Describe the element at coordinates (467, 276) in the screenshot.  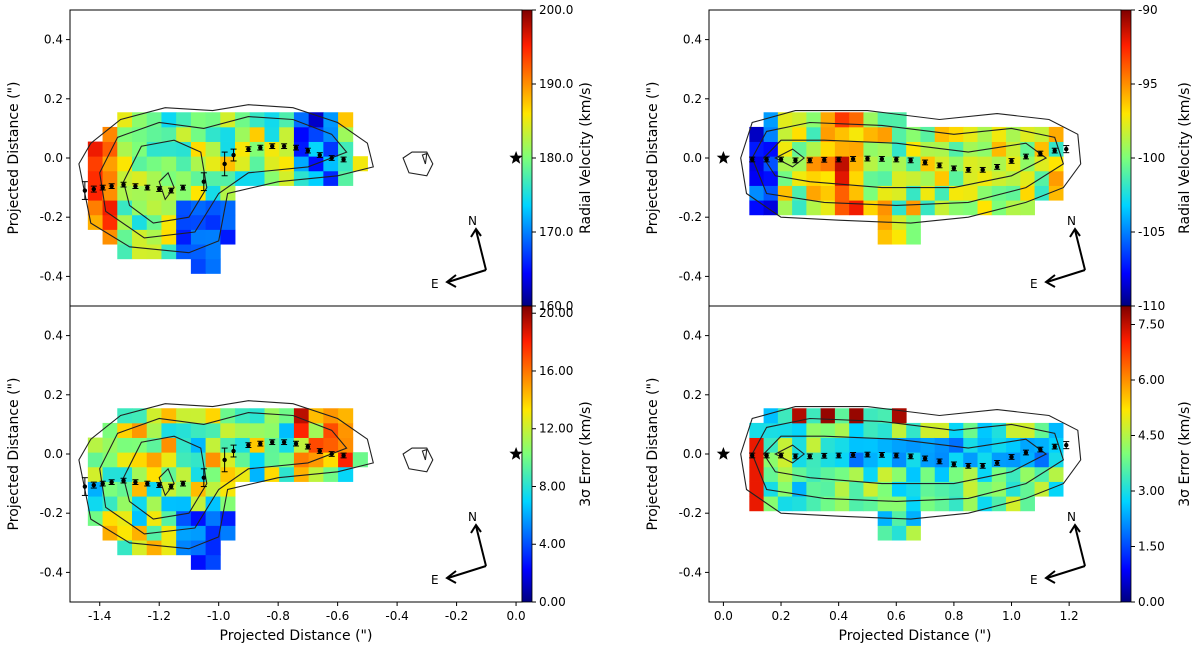
I see `compass-east-arrow` at that location.